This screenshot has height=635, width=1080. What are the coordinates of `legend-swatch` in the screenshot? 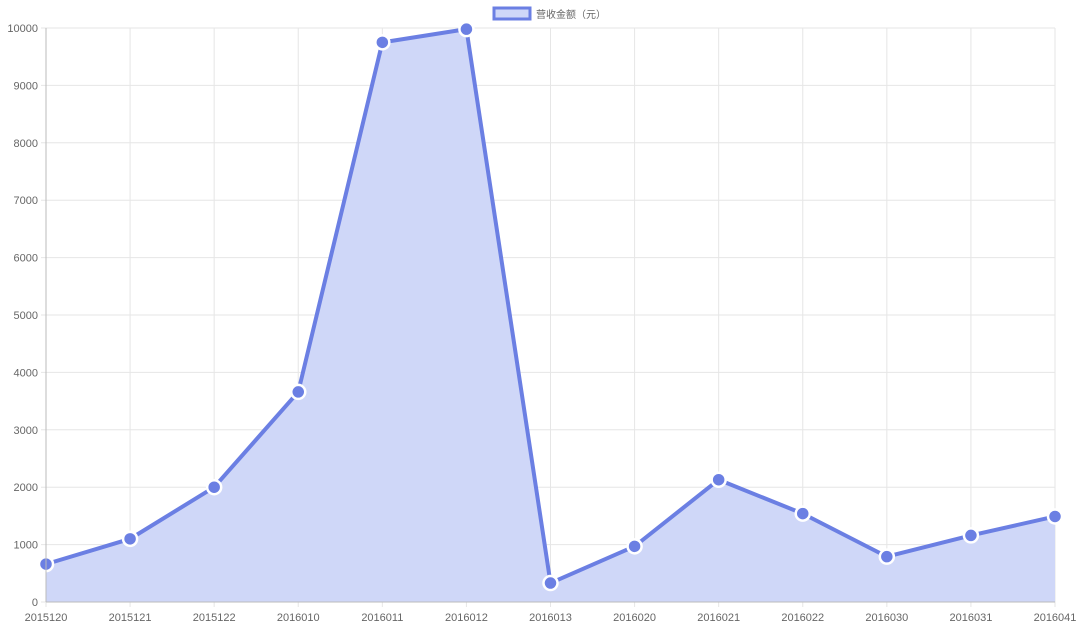 It's located at (512, 13).